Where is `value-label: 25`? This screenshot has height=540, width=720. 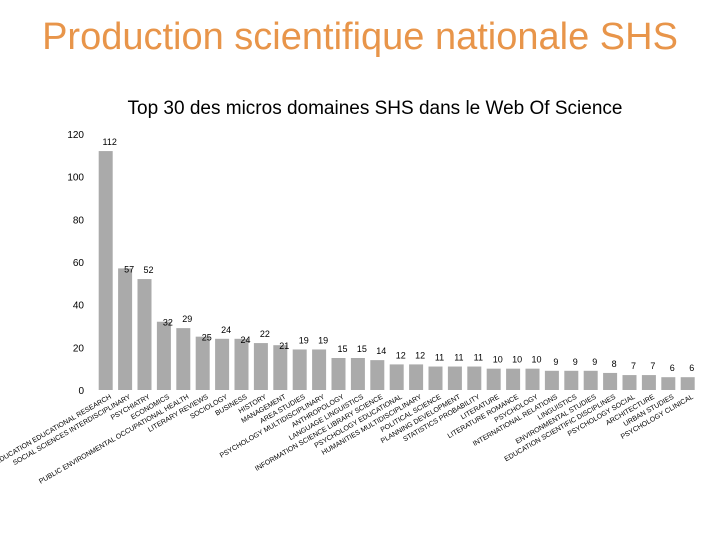
value-label: 25 is located at coordinates (207, 338).